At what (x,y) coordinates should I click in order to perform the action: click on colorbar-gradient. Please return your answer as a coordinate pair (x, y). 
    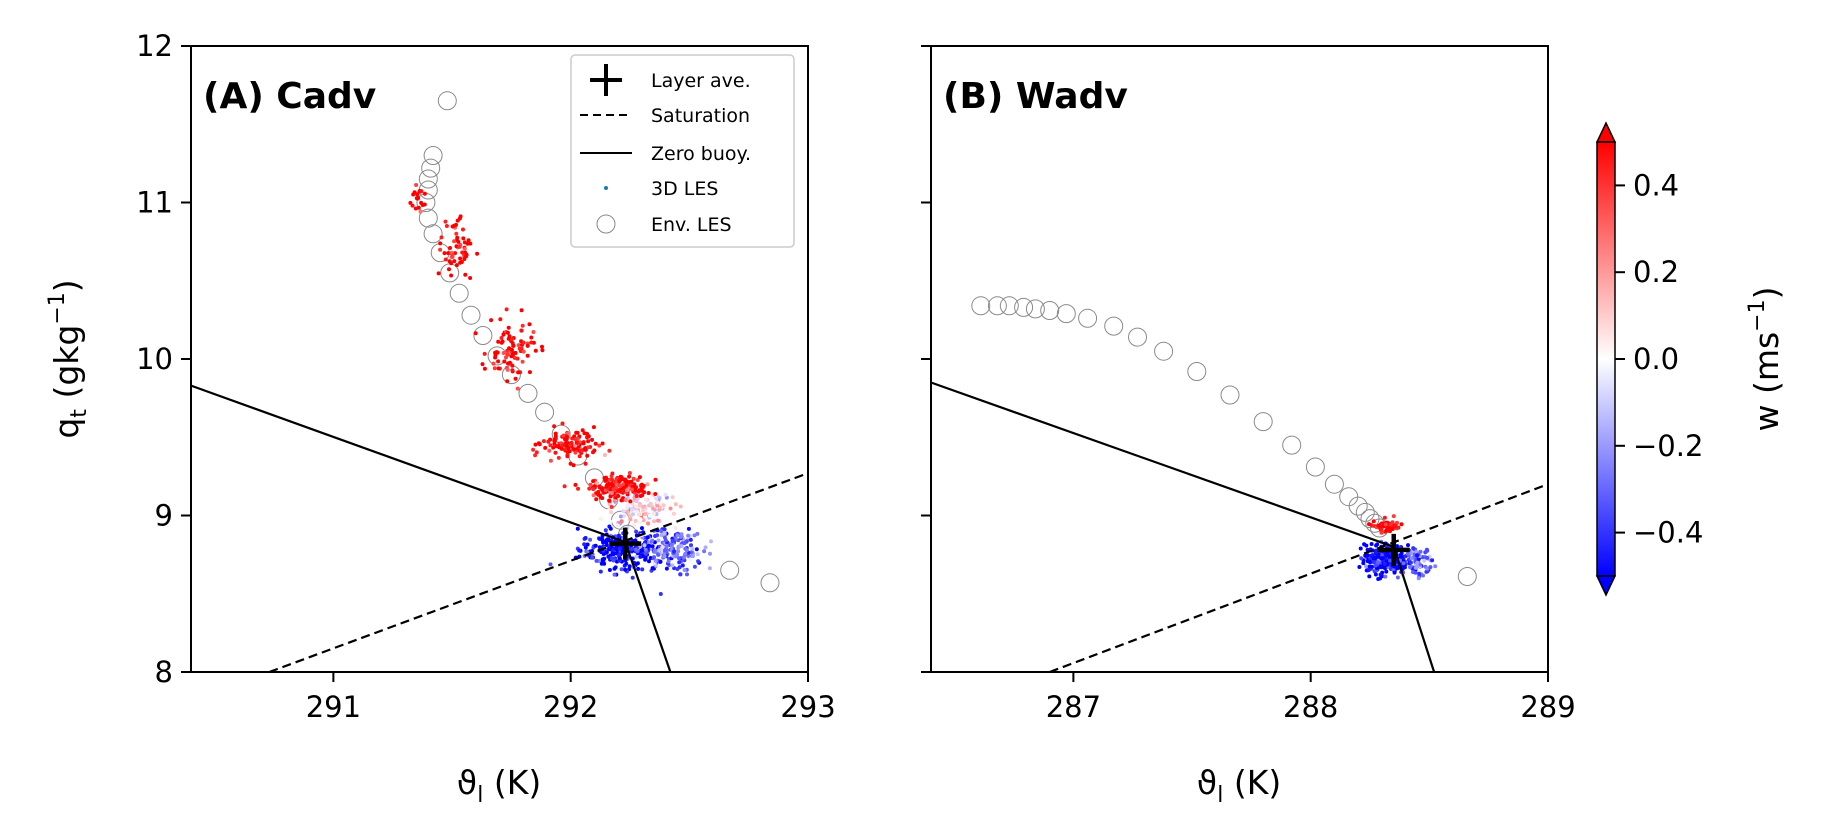
    Looking at the image, I should click on (1606, 359).